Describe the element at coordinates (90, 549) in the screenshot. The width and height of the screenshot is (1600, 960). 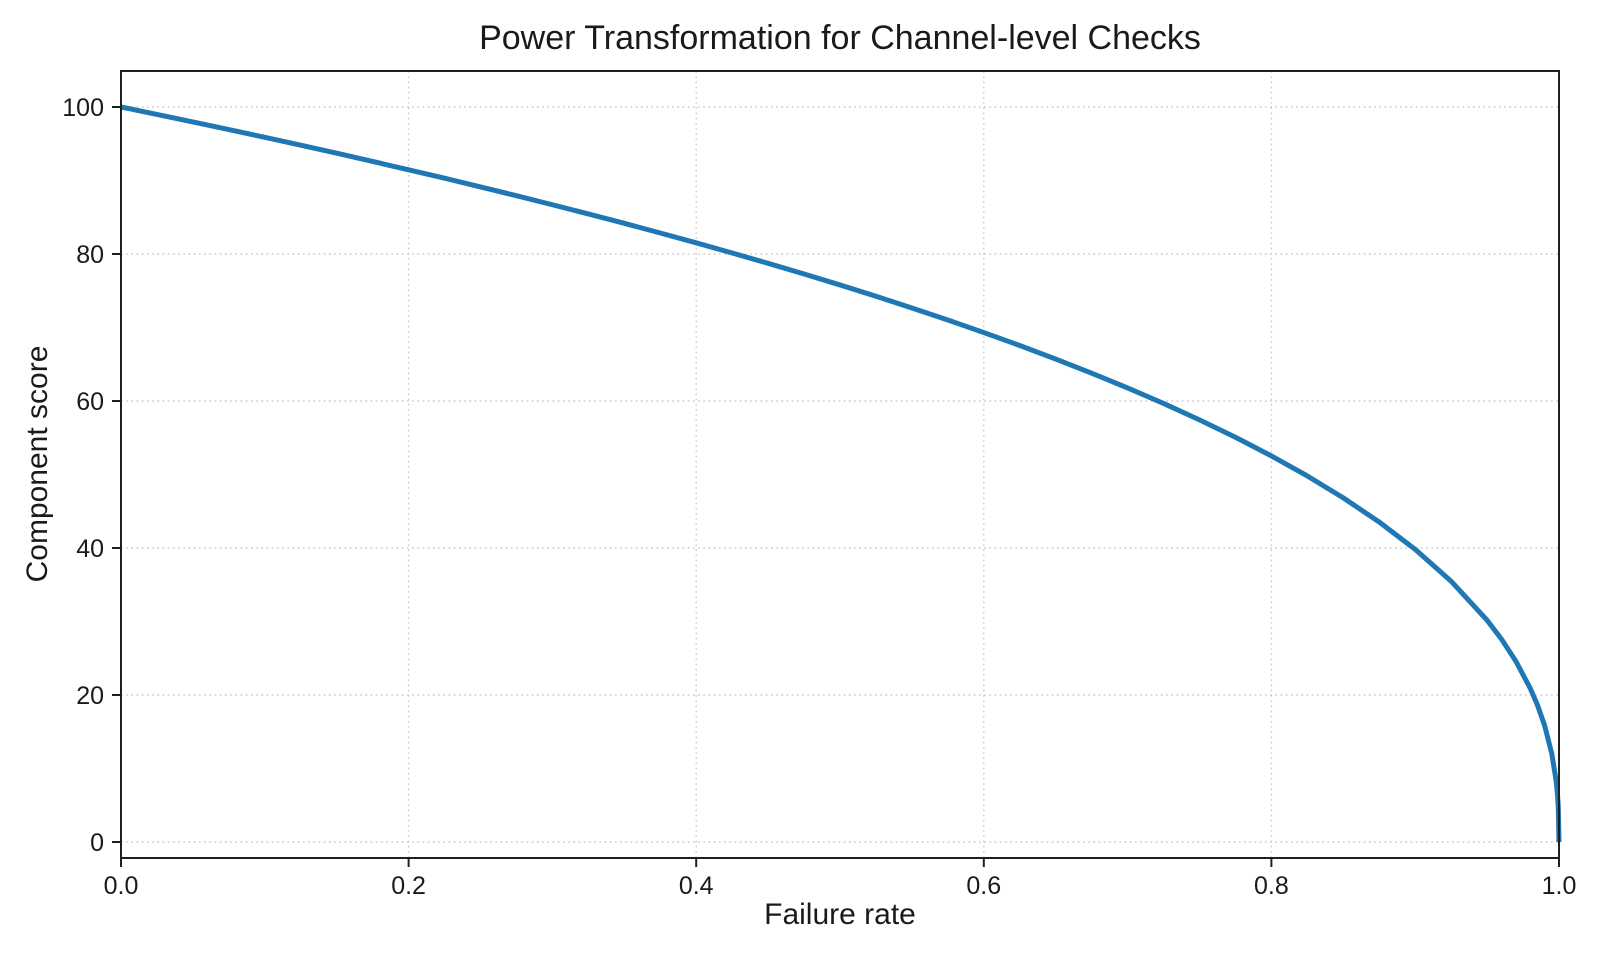
I see `y-tick-label: 40` at that location.